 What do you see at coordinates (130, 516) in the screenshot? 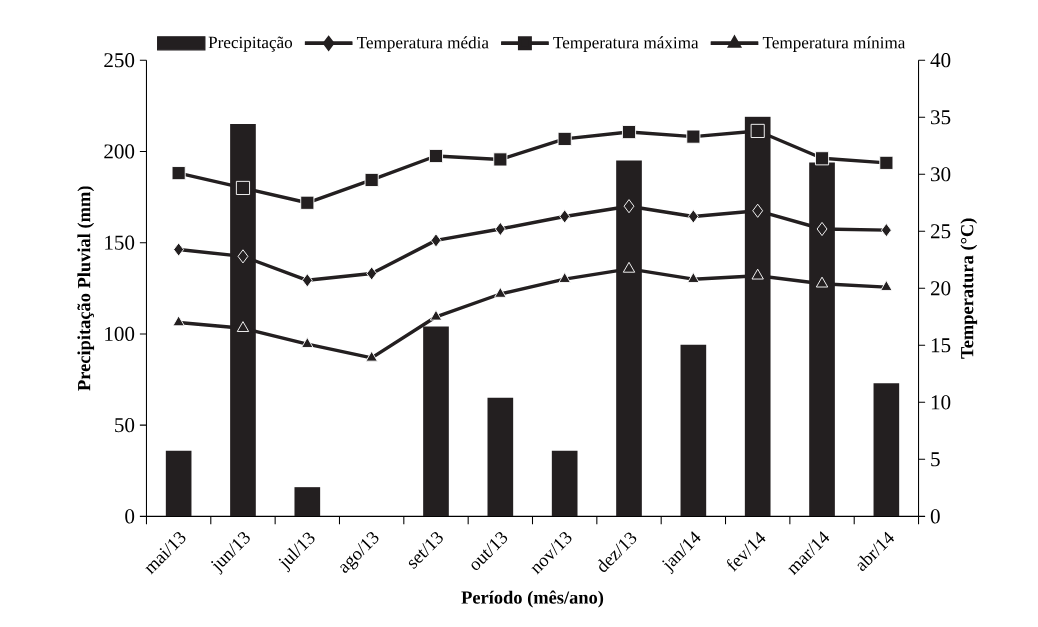
I see `y-tick-label: 0` at bounding box center [130, 516].